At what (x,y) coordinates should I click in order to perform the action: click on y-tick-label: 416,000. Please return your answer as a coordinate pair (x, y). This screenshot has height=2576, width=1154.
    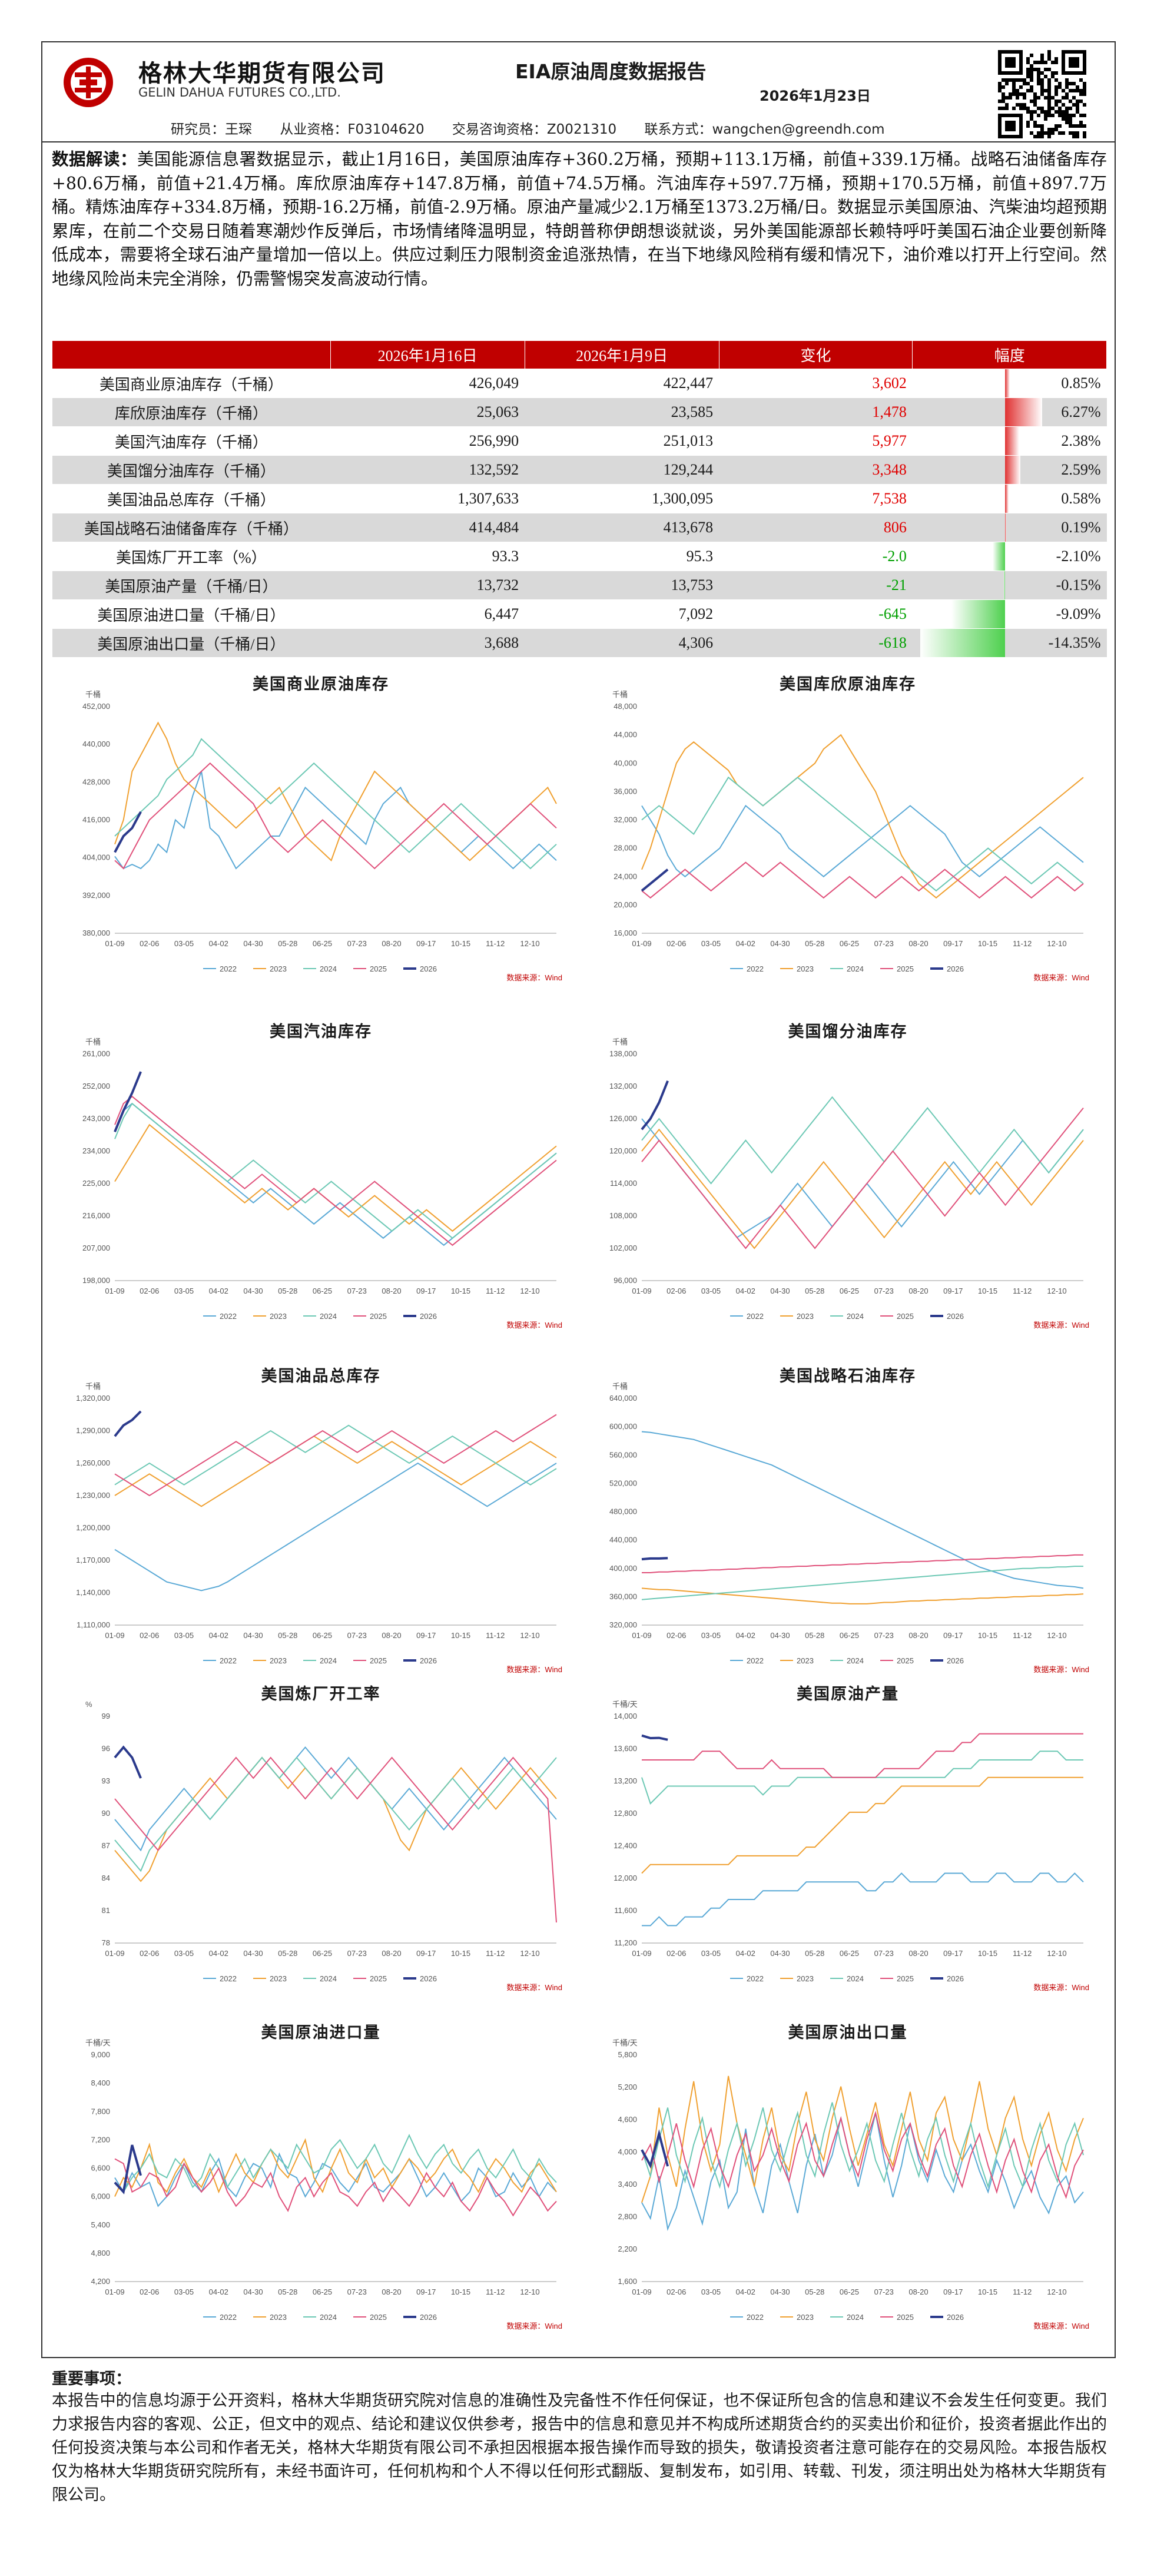
    Looking at the image, I should click on (96, 819).